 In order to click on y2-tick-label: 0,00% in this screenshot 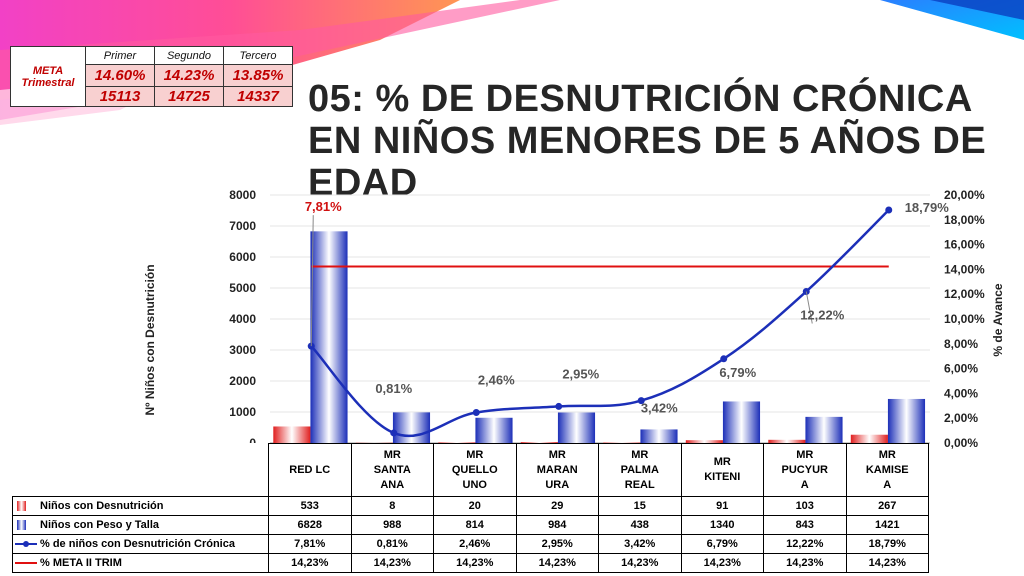, I will do `click(961, 443)`.